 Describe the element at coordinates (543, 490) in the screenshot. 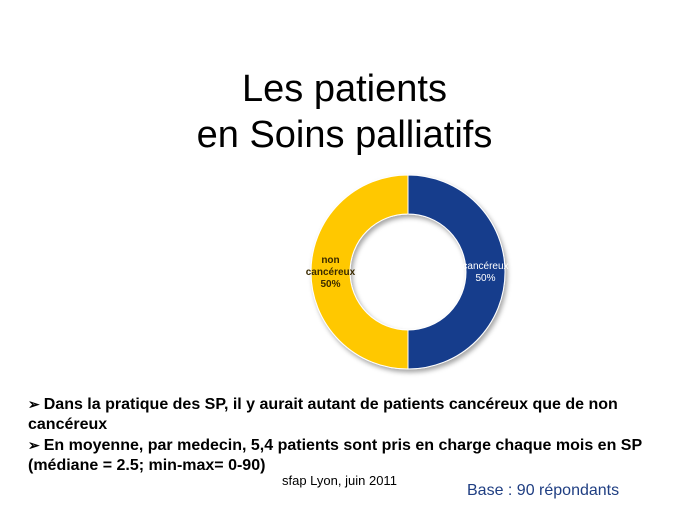

I see `base-respondents: Base : 90 répondants` at that location.